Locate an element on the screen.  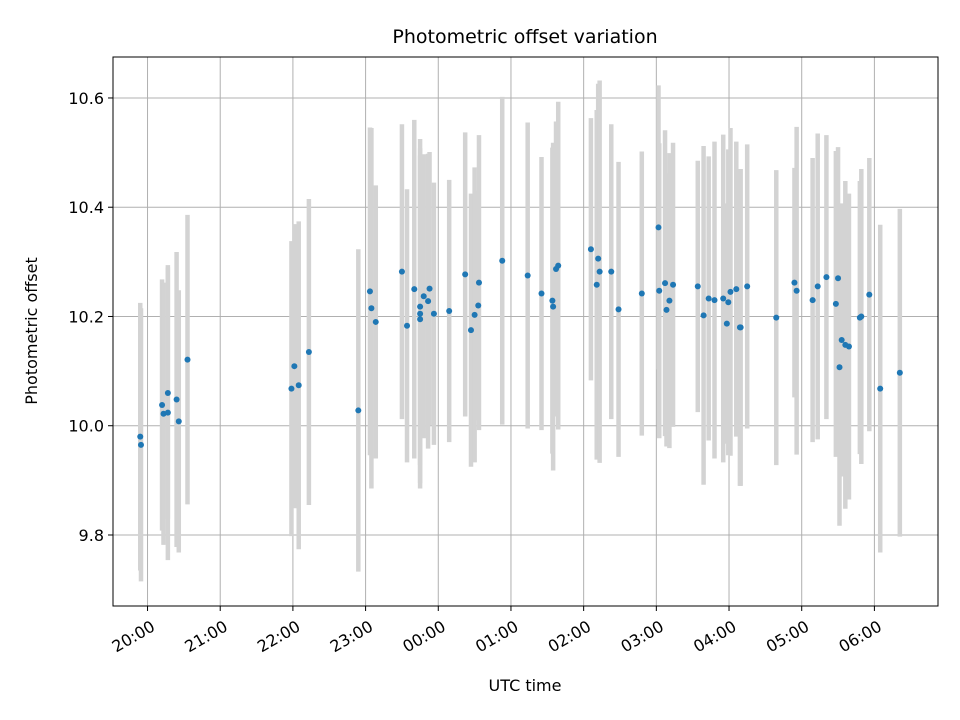
chart-title: Photometric offset variation is located at coordinates (524, 37).